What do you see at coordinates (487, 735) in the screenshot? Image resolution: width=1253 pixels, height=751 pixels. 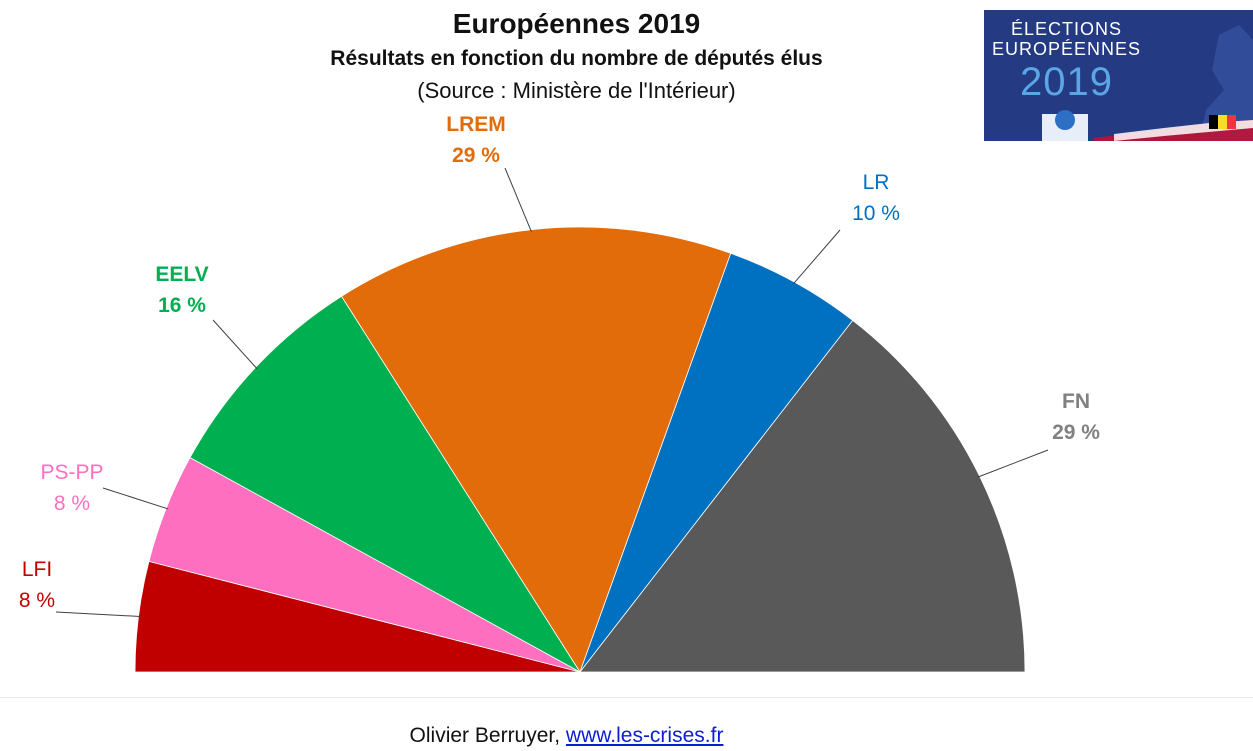 I see `footer-author: Olivier Berruyer,` at bounding box center [487, 735].